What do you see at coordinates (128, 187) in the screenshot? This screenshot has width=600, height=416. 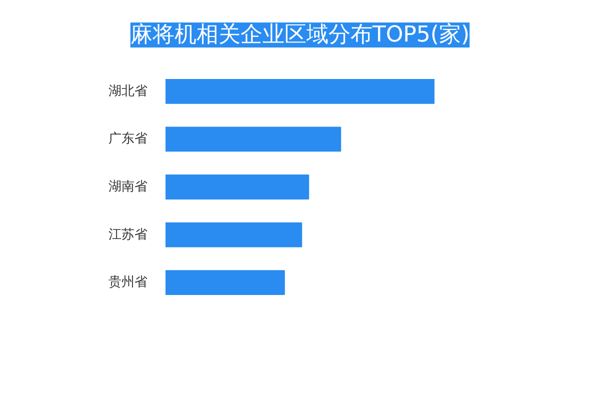 I see `y-tick-label: 湖南省` at bounding box center [128, 187].